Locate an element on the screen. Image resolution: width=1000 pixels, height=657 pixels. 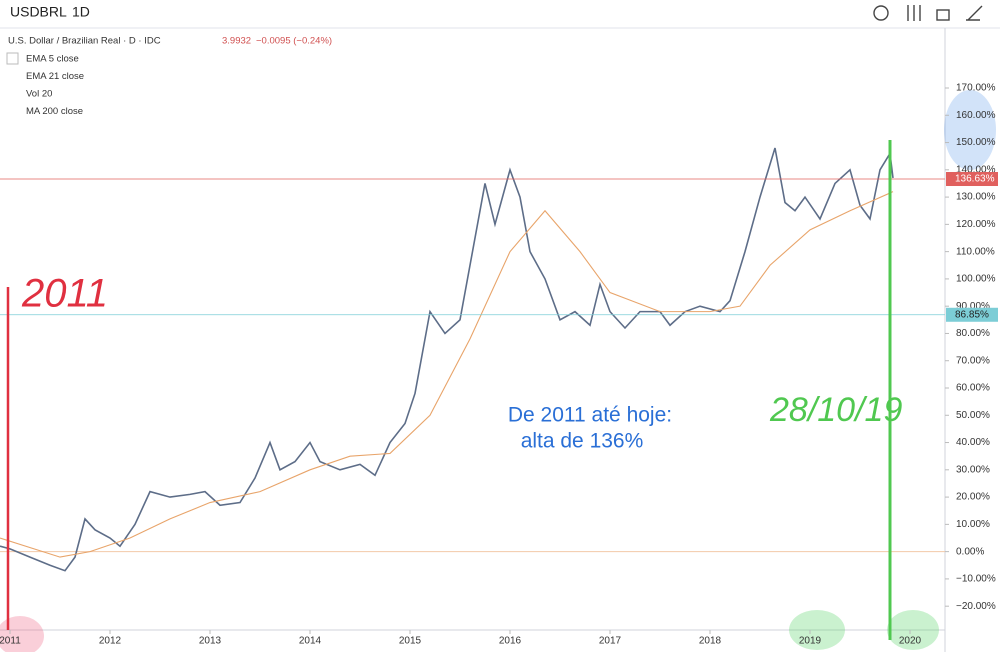
x-tick-label: 2019 is located at coordinates (810, 641).